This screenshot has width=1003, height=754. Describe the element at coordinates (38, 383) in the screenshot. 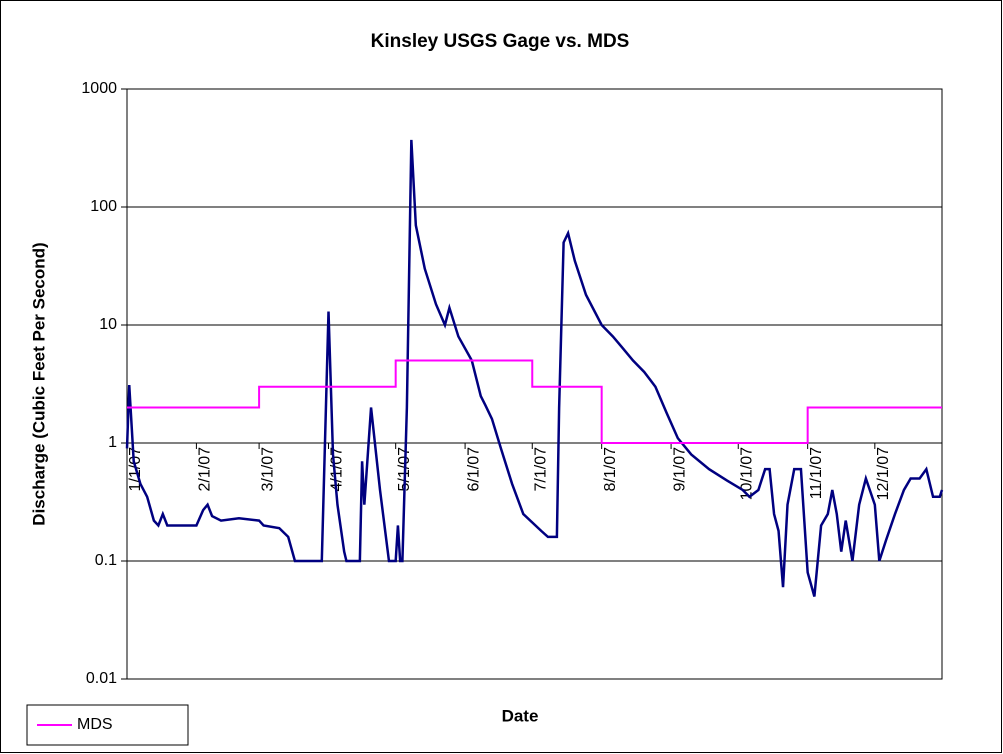

I see `y-axis-title: Discharge (Cubic Feet Per Second)` at that location.